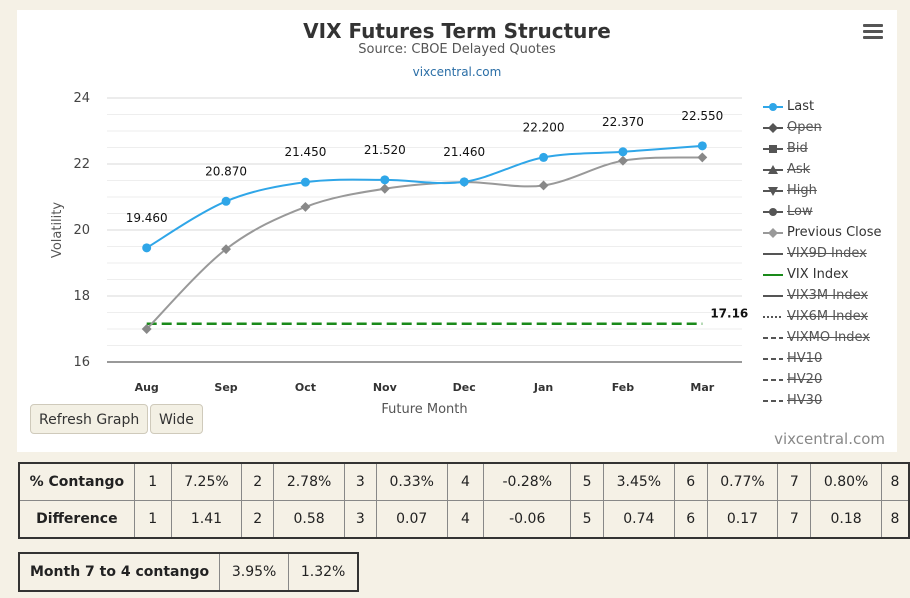 Image resolution: width=910 pixels, height=598 pixels. Describe the element at coordinates (797, 148) in the screenshot. I see `legend-label: Bid` at that location.